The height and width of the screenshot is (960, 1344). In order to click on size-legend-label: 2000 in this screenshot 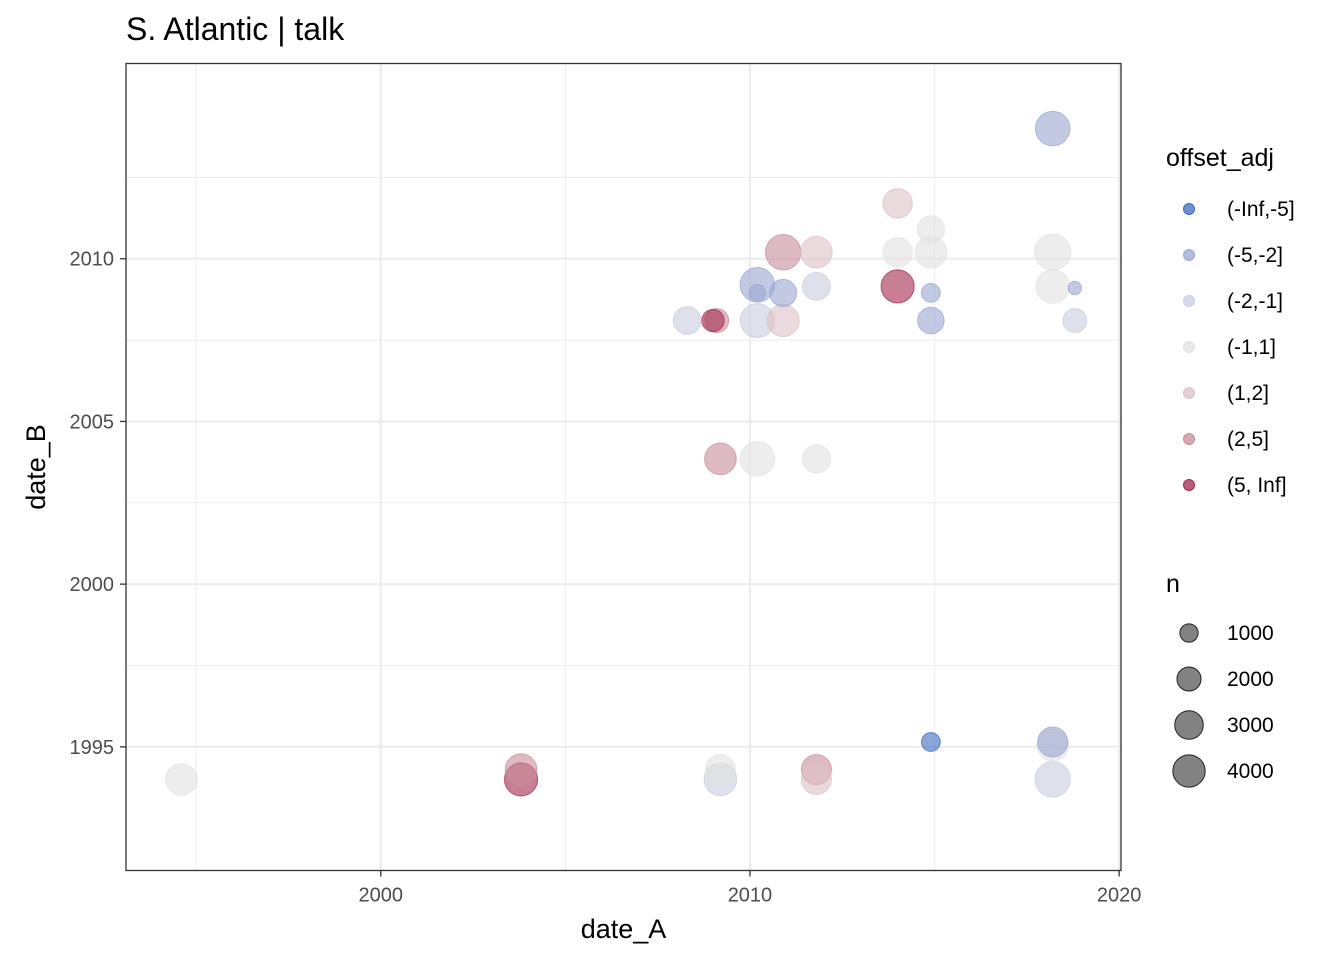, I will do `click(1250, 679)`.